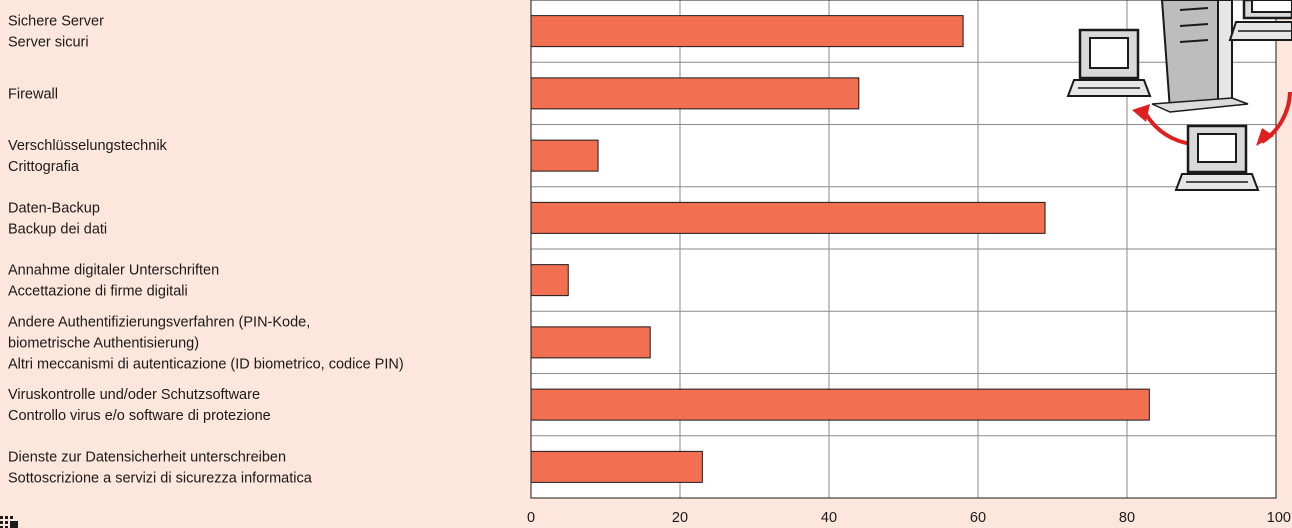  Describe the element at coordinates (57, 229) in the screenshot. I see `category-label: Backup dei dati` at that location.